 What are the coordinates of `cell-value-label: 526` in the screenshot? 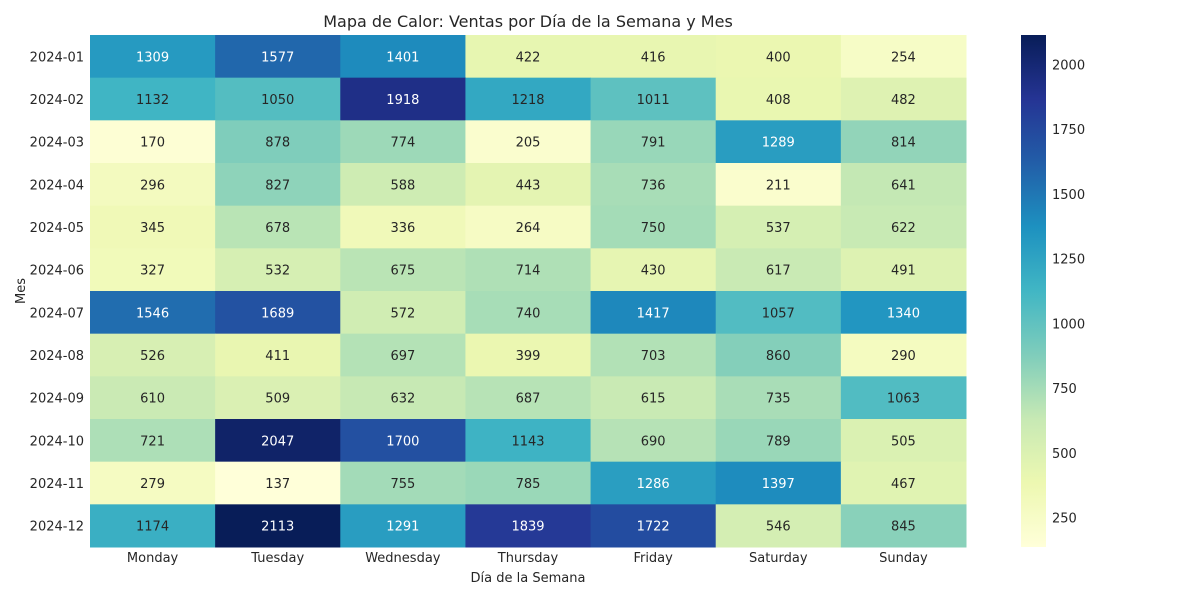 It's located at (152, 356).